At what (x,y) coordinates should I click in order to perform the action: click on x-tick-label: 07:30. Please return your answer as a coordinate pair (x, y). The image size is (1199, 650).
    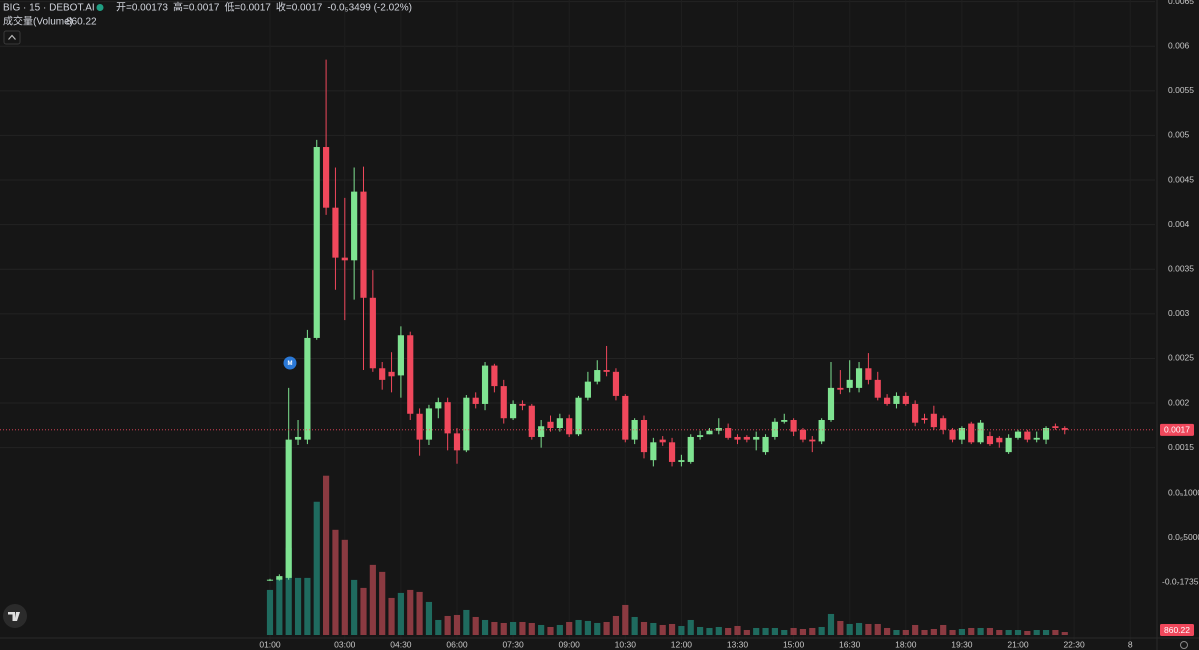
    Looking at the image, I should click on (513, 644).